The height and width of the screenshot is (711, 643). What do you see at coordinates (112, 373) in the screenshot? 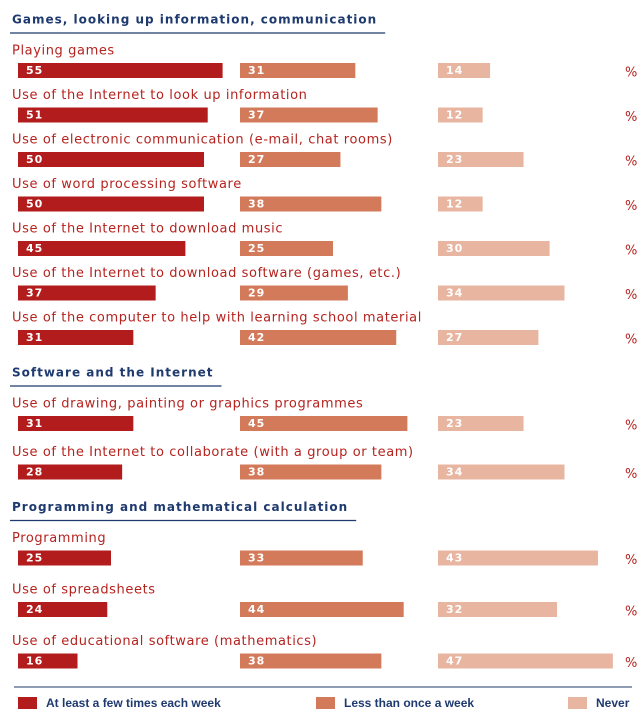
I see `section-title: Software and the Internet` at bounding box center [112, 373].